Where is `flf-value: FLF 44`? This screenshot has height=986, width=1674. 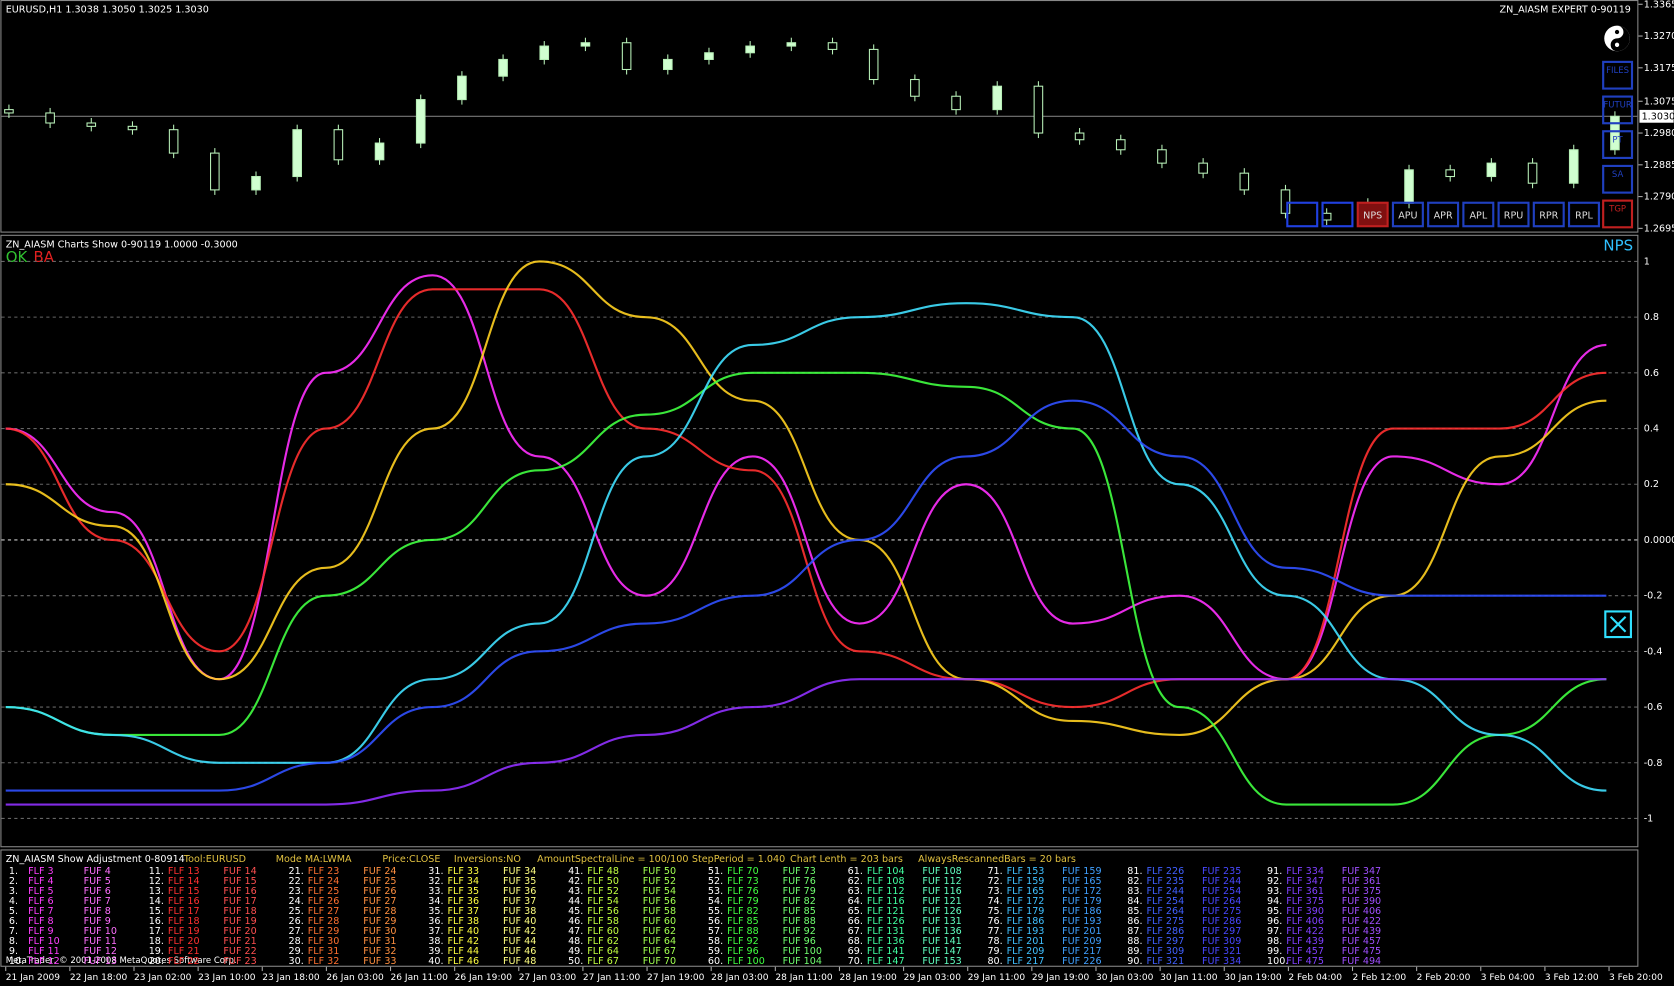
flf-value: FLF 44 is located at coordinates (464, 951).